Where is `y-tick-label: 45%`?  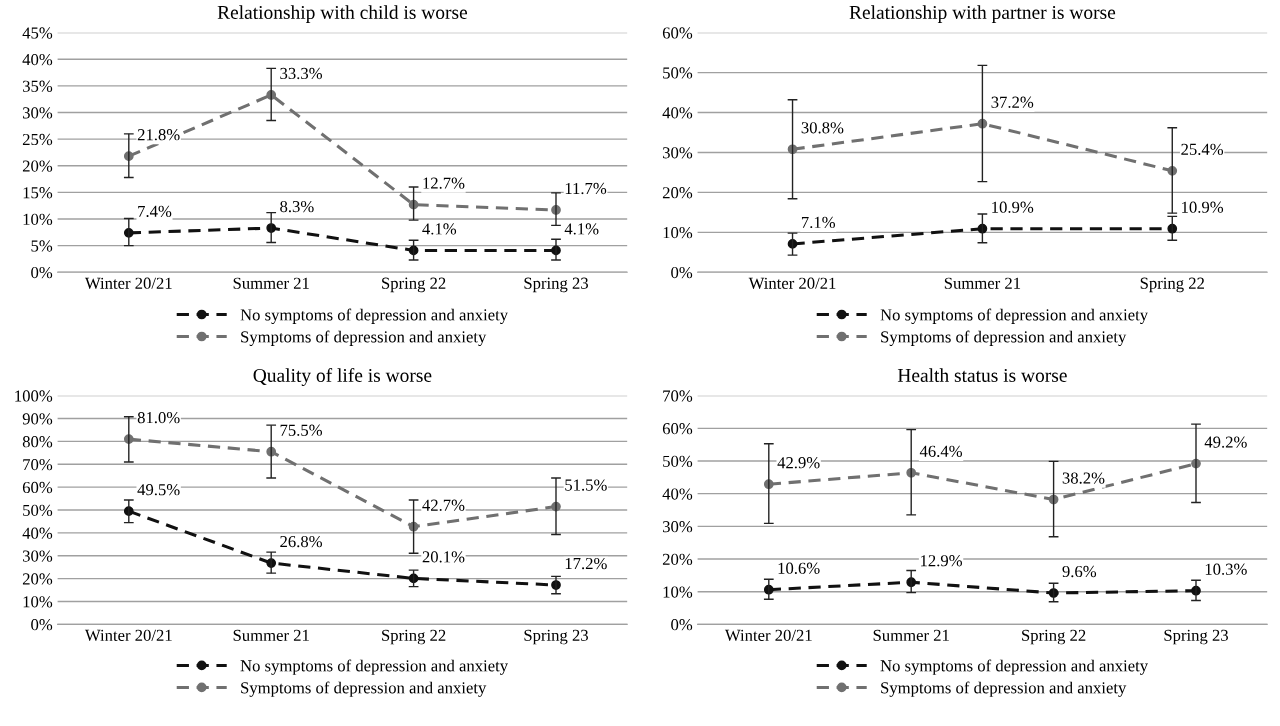
y-tick-label: 45% is located at coordinates (37, 33).